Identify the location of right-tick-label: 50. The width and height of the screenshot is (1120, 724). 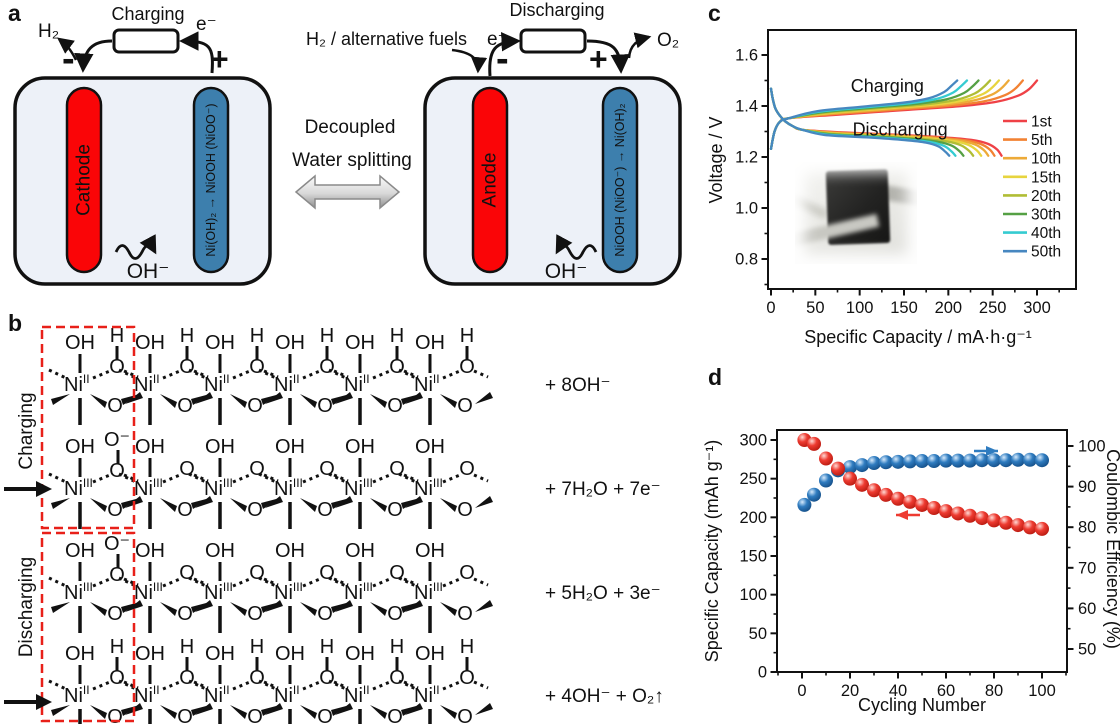
(1087, 650).